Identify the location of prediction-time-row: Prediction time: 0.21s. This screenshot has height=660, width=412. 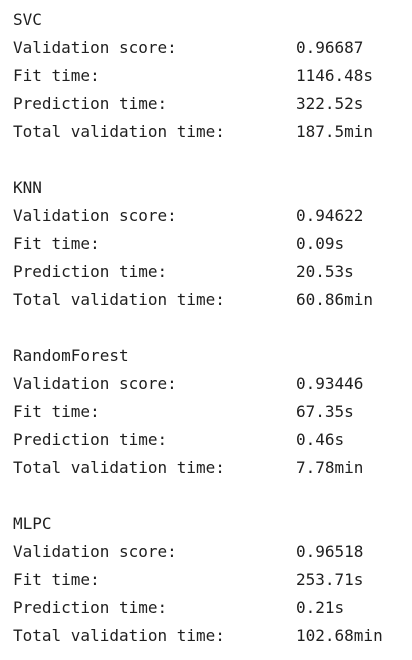
(198, 608).